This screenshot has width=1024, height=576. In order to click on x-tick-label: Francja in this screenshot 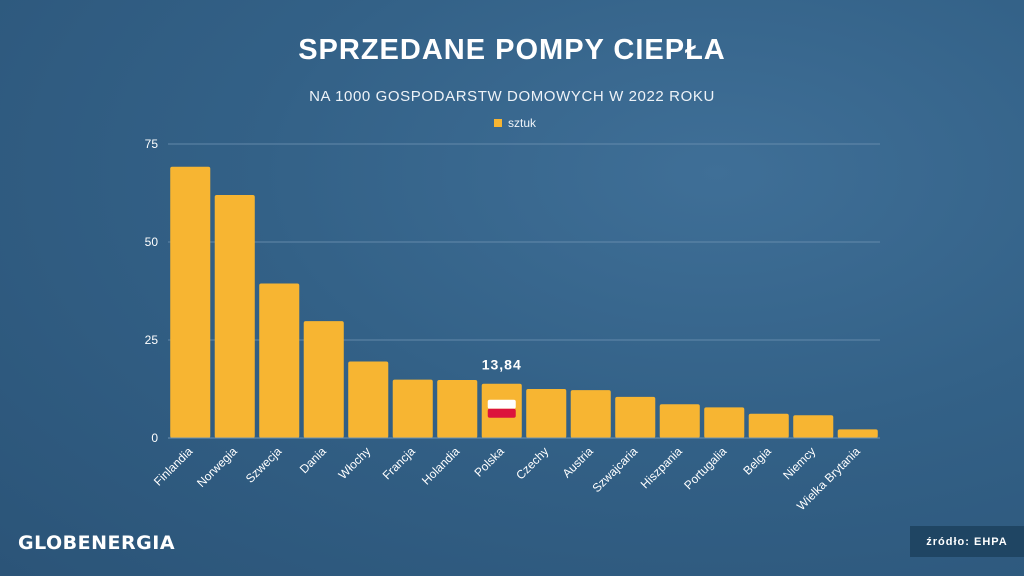, I will do `click(399, 463)`.